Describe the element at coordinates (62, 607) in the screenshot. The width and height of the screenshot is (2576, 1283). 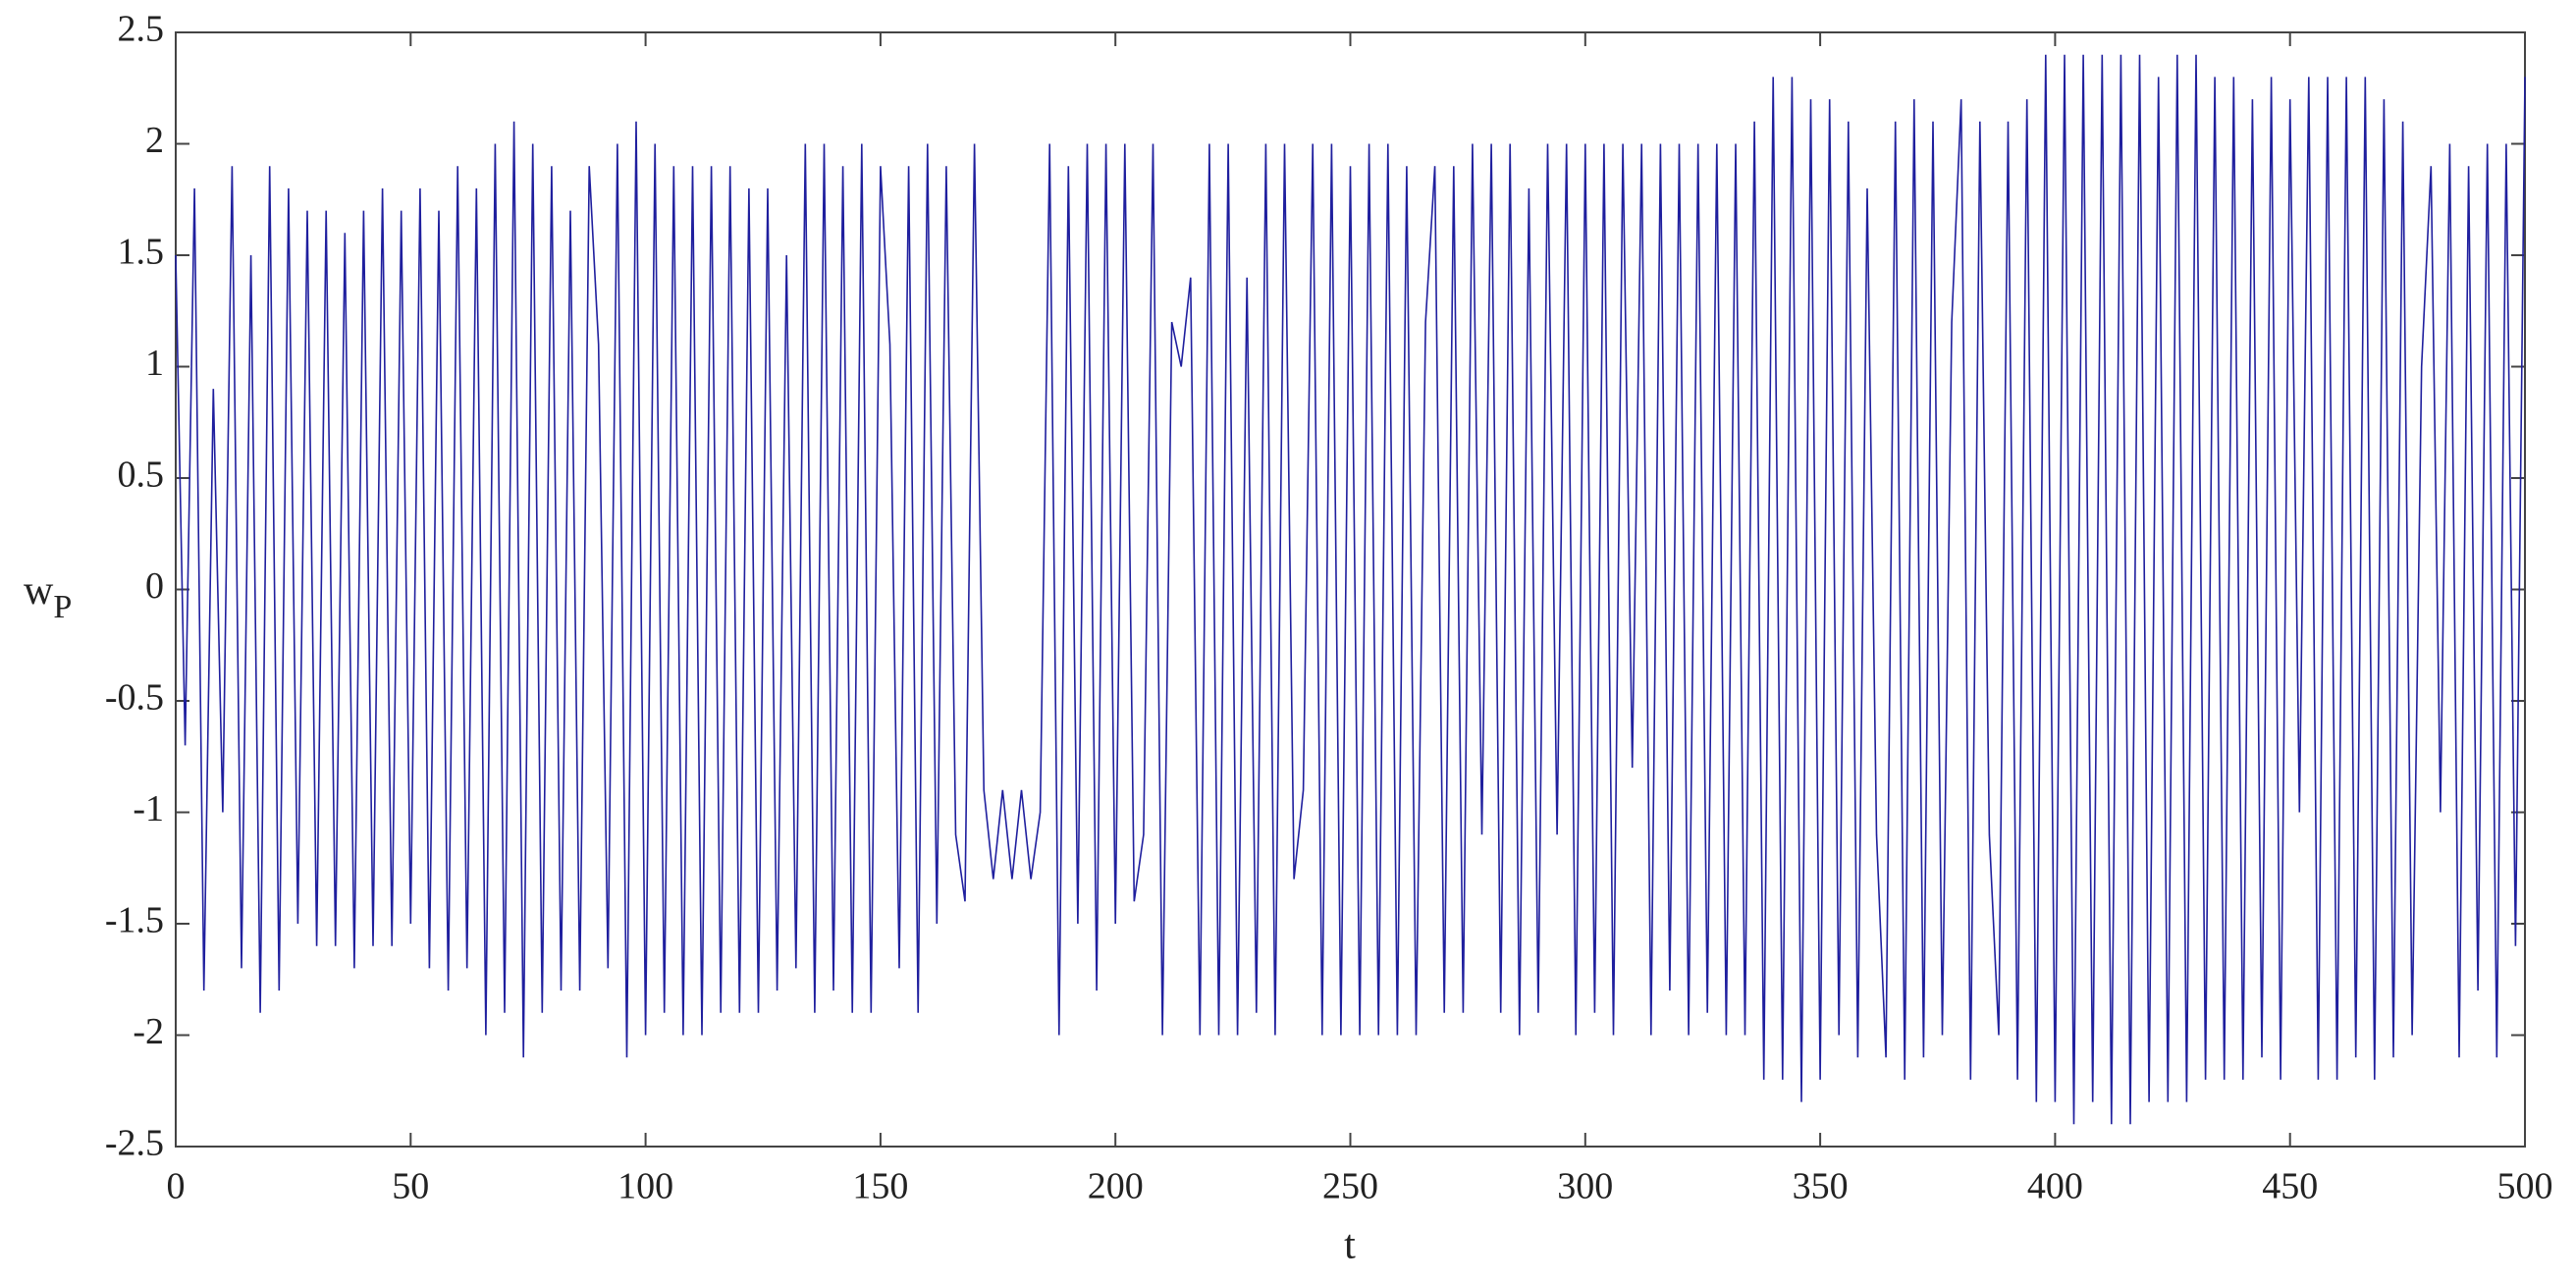
I see `y-axis-label-sub: P` at that location.